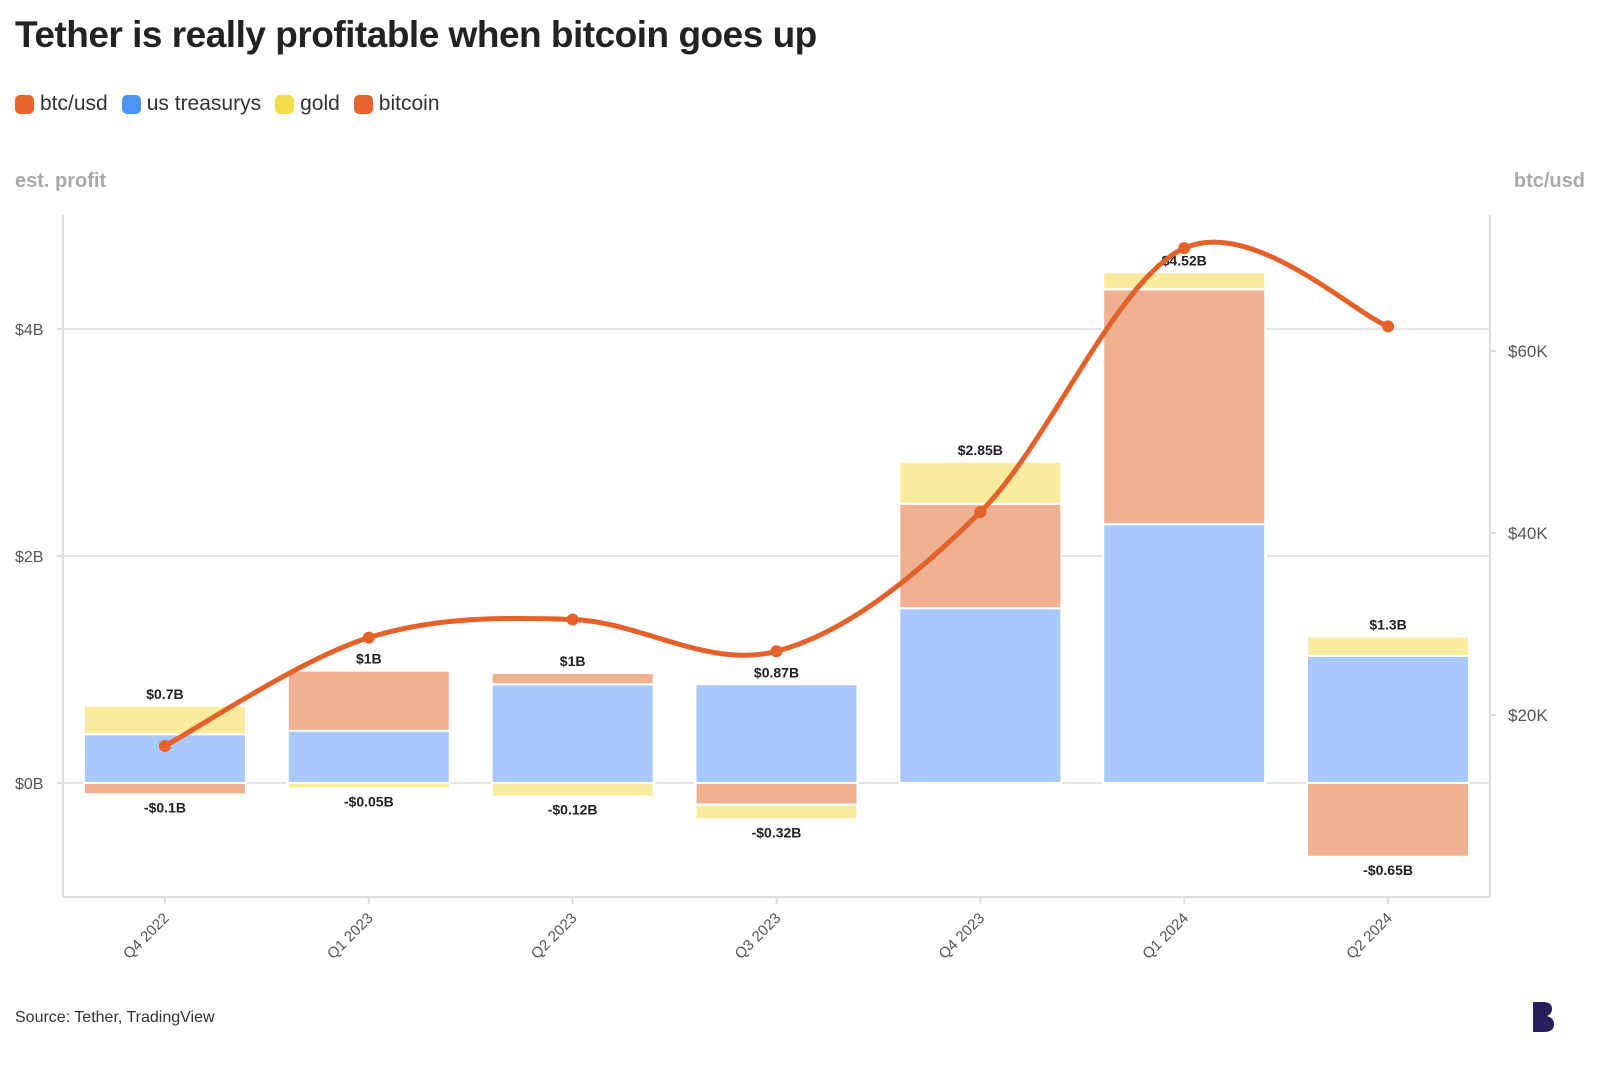  Describe the element at coordinates (61, 181) in the screenshot. I see `y-axis-title: est. profit` at that location.